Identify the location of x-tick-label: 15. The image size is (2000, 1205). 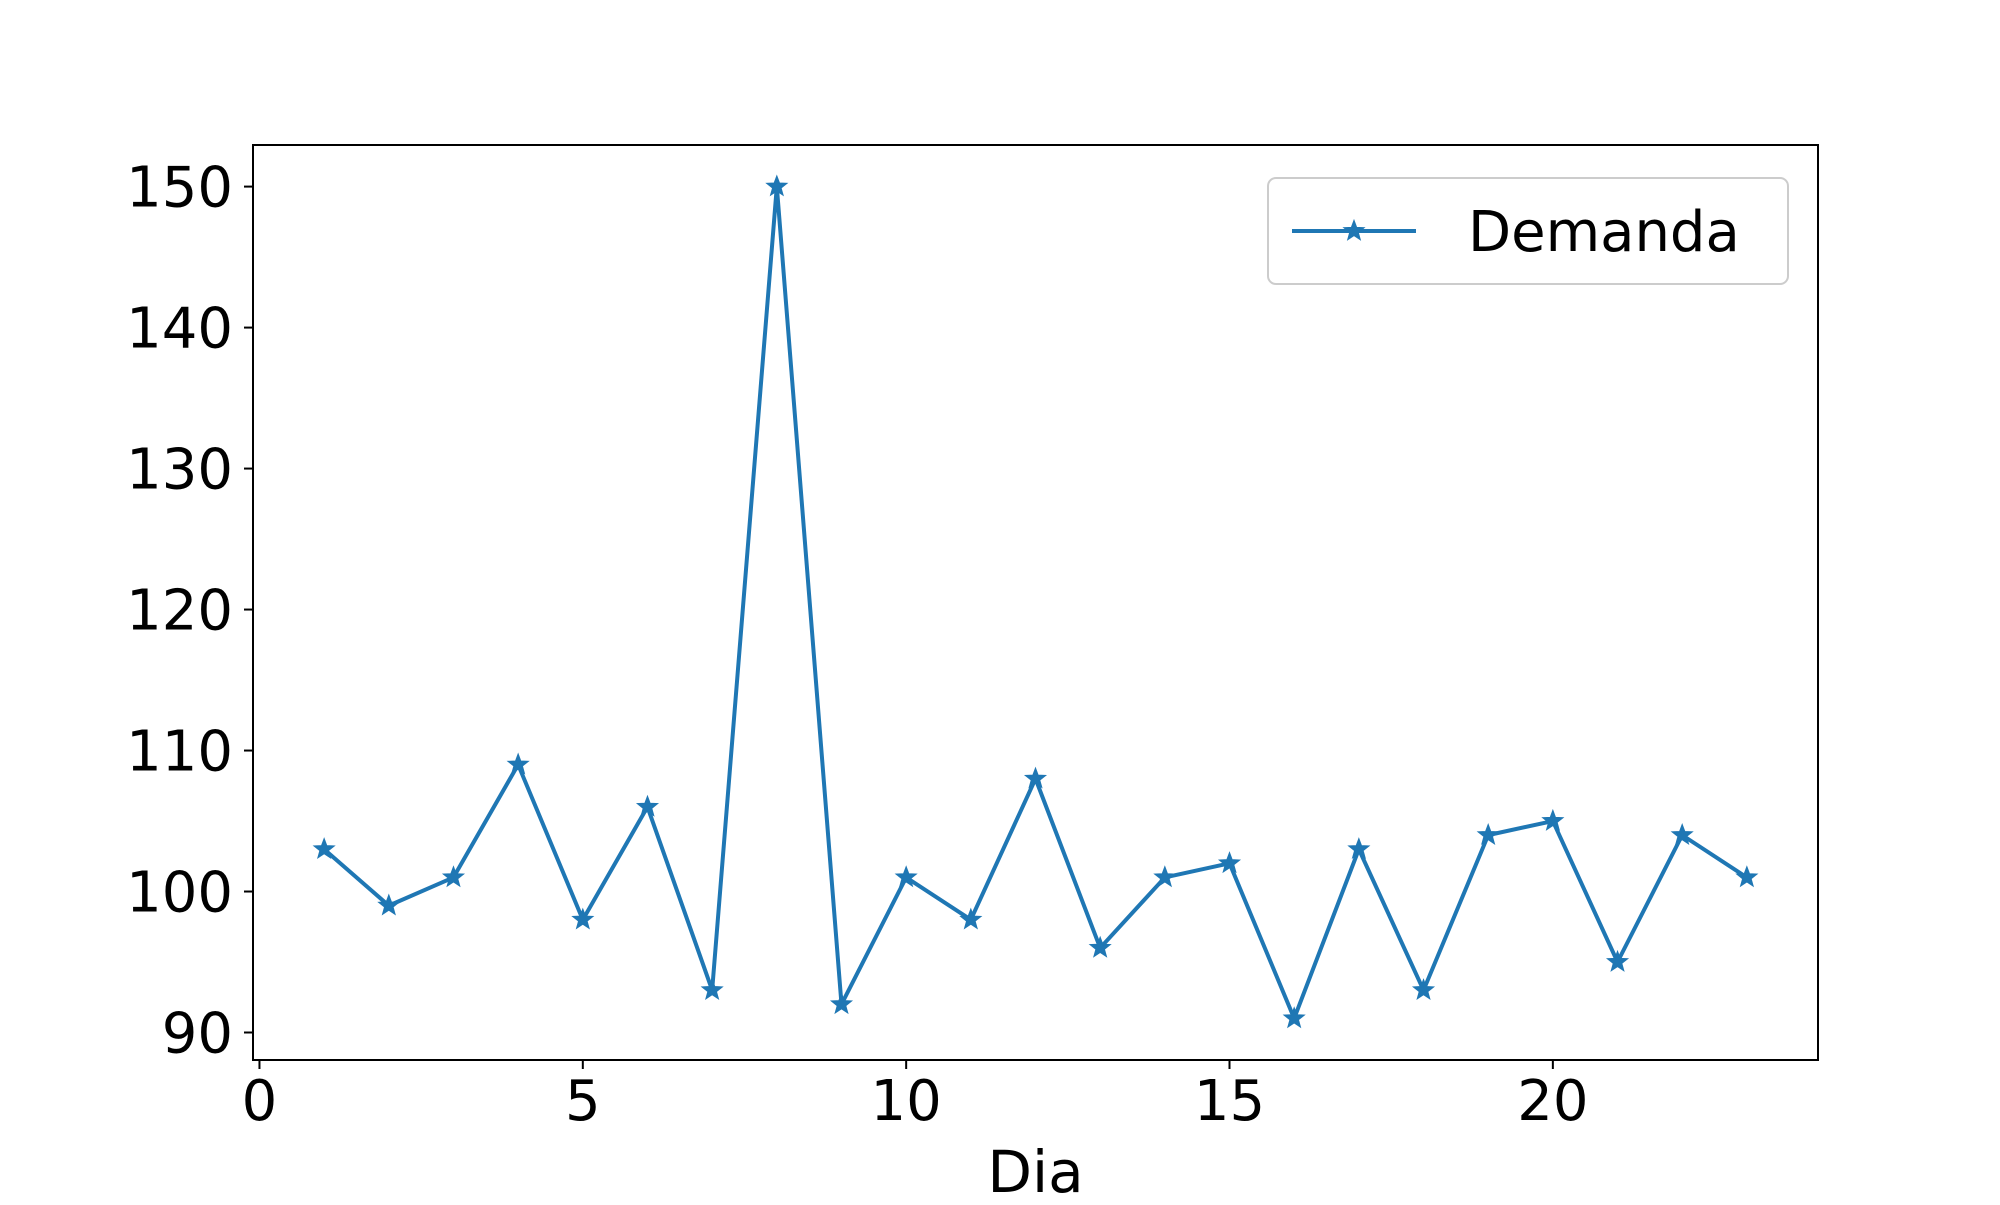
(1229, 1101).